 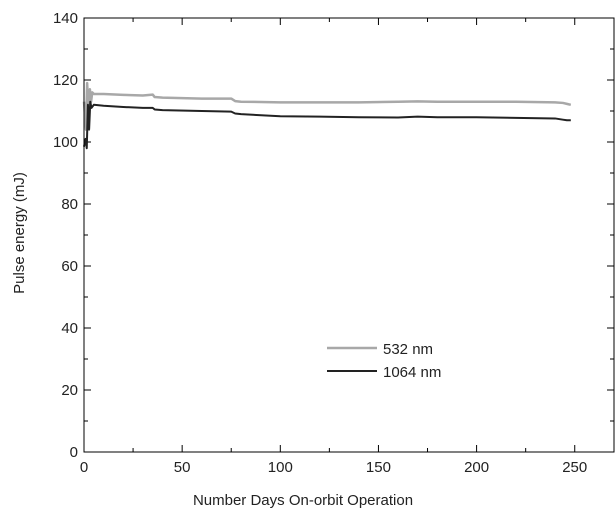 I want to click on y-tick-label-60: 60, so click(x=69, y=266).